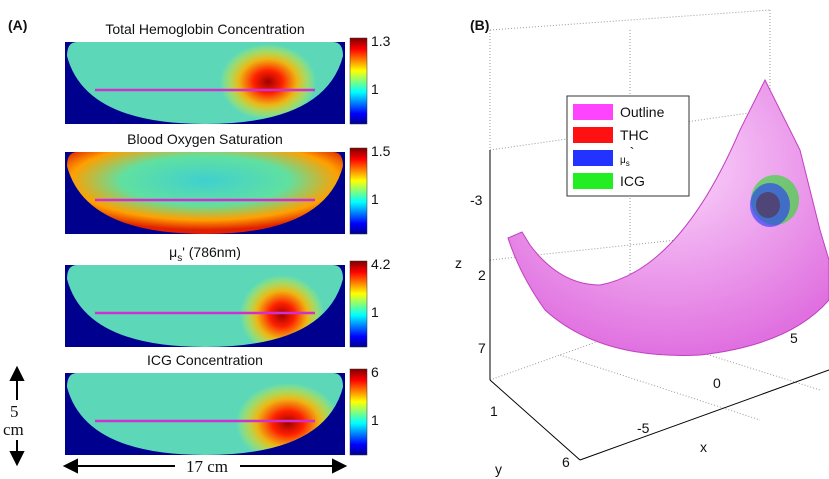 This screenshot has height=479, width=829. I want to click on x-tick-label: -5, so click(643, 428).